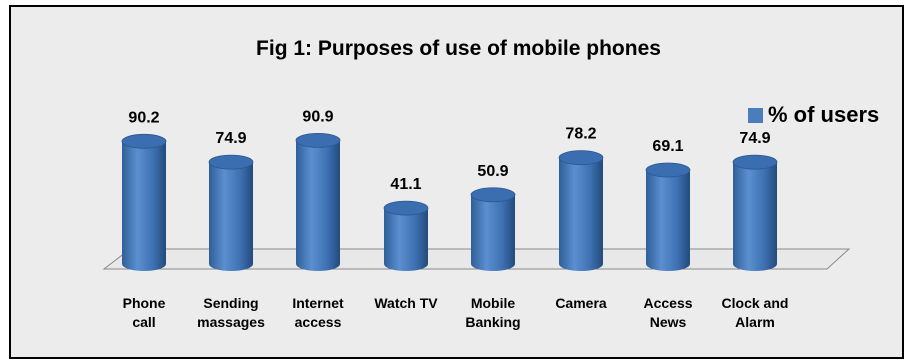 The height and width of the screenshot is (364, 914). I want to click on x-tick-label-line: Banking, so click(493, 322).